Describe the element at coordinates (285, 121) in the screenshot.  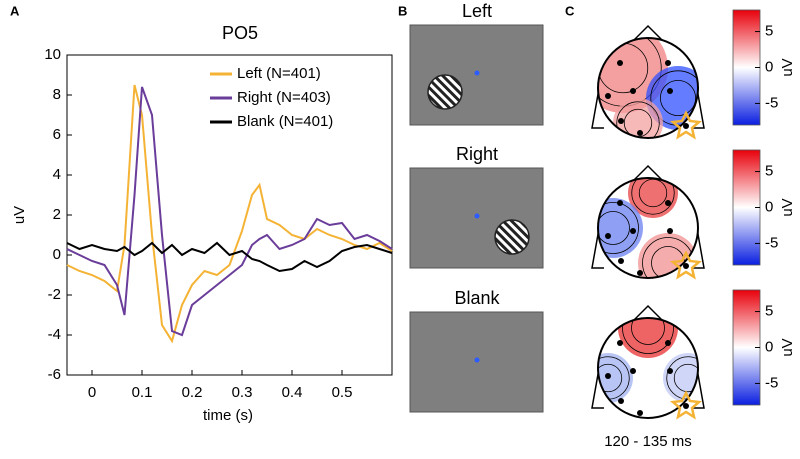
I see `legend-label: Blank (N=401)` at that location.